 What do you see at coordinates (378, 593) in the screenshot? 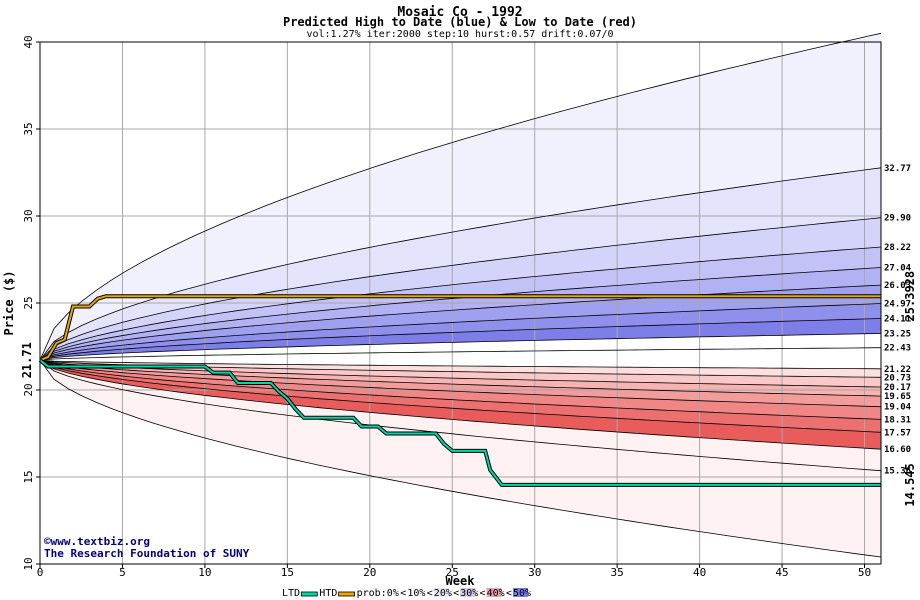
I see `legend-prob-label: prob:0%` at bounding box center [378, 593].